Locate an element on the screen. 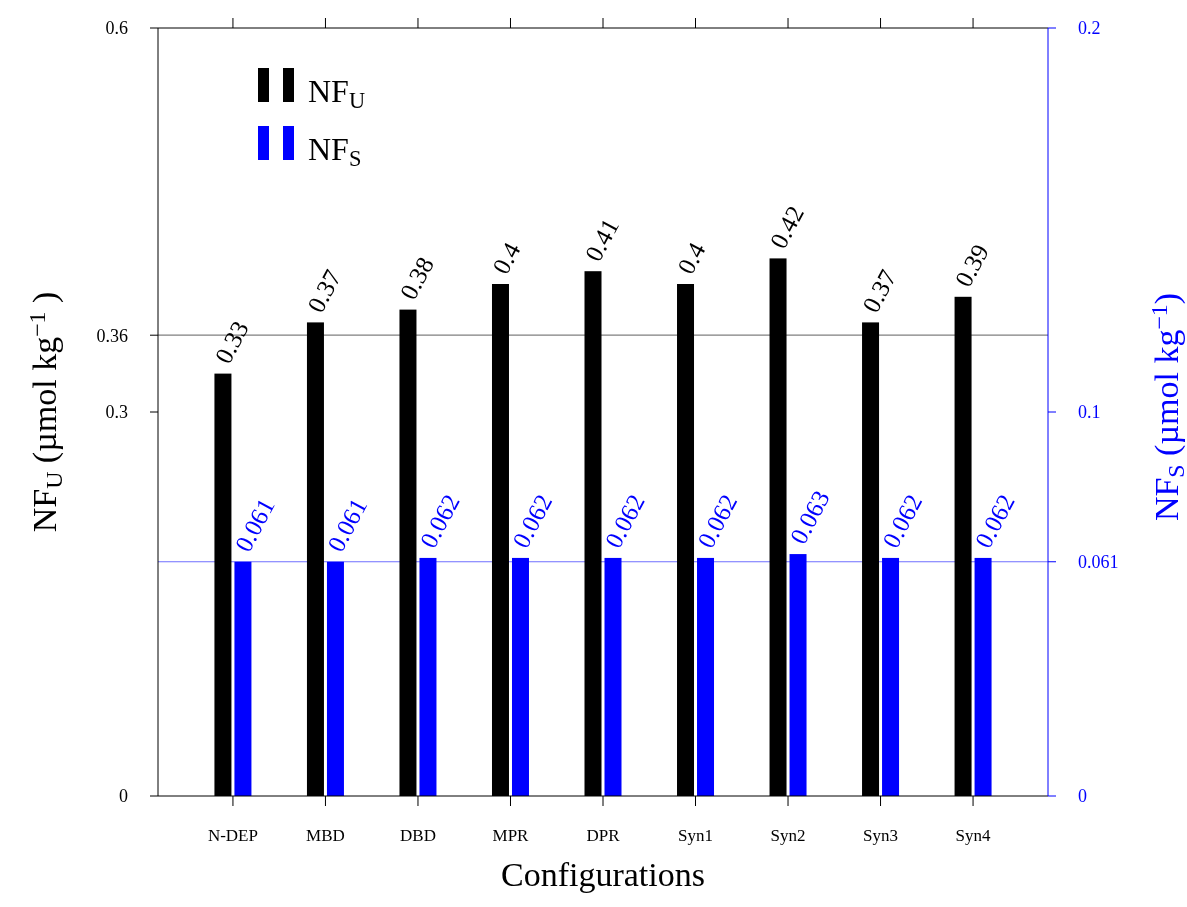 Image resolution: width=1187 pixels, height=907 pixels. data-label: 0.39 is located at coordinates (972, 265).